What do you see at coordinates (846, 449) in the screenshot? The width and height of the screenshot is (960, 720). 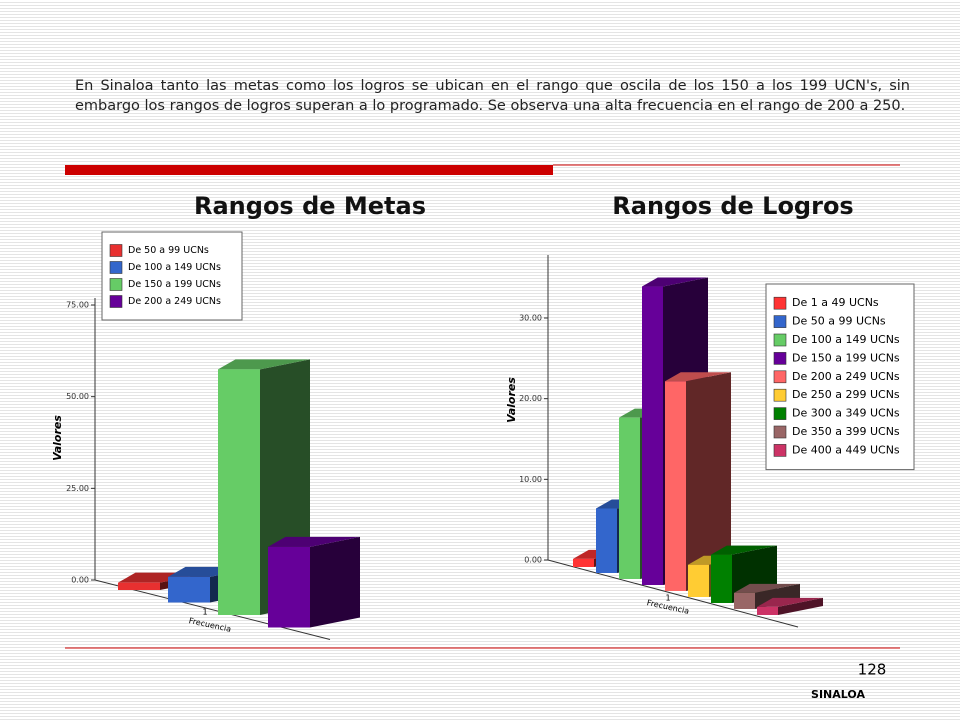 I see `legend-label: De 400 a 449 UCNs` at bounding box center [846, 449].